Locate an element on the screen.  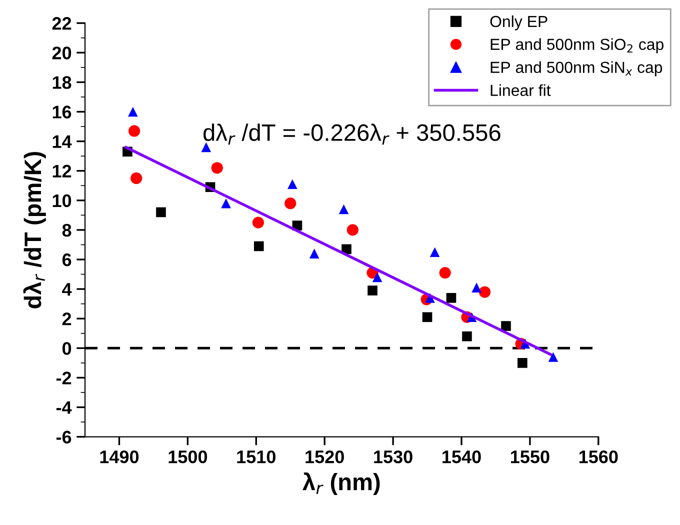
y-tick-label: 12 is located at coordinates (62, 171).